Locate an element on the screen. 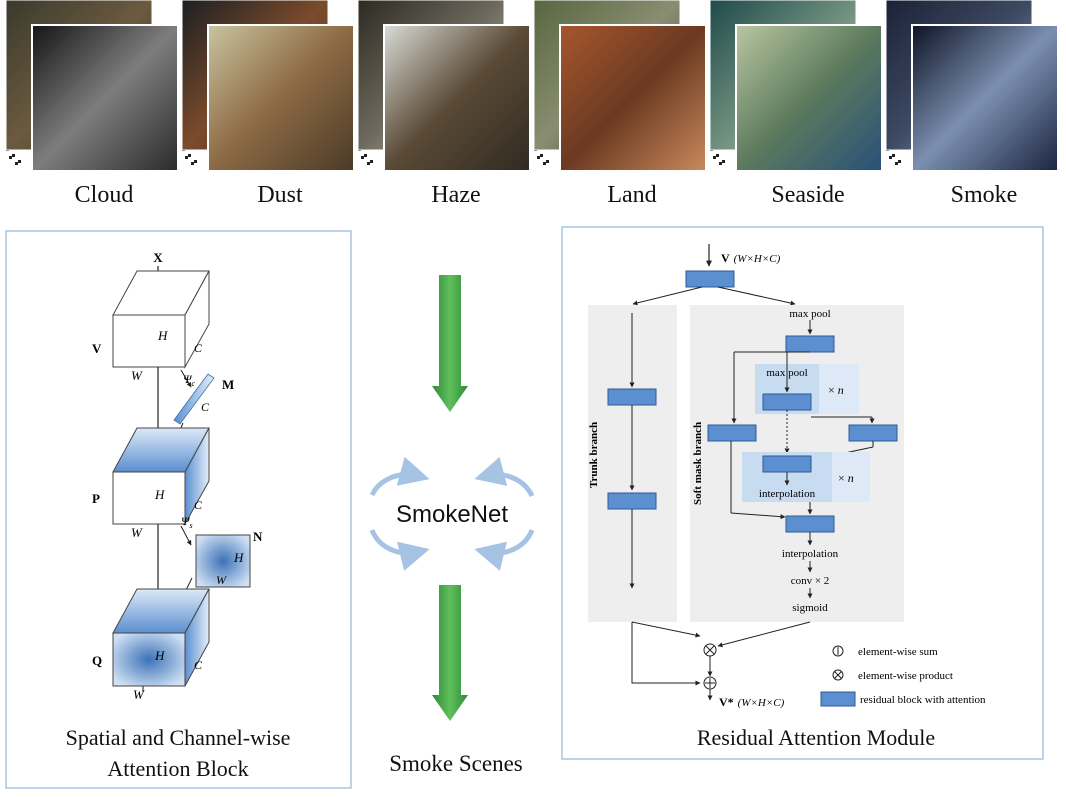 The height and width of the screenshot is (798, 1066). input-label: V (W×H×C) is located at coordinates (751, 258).